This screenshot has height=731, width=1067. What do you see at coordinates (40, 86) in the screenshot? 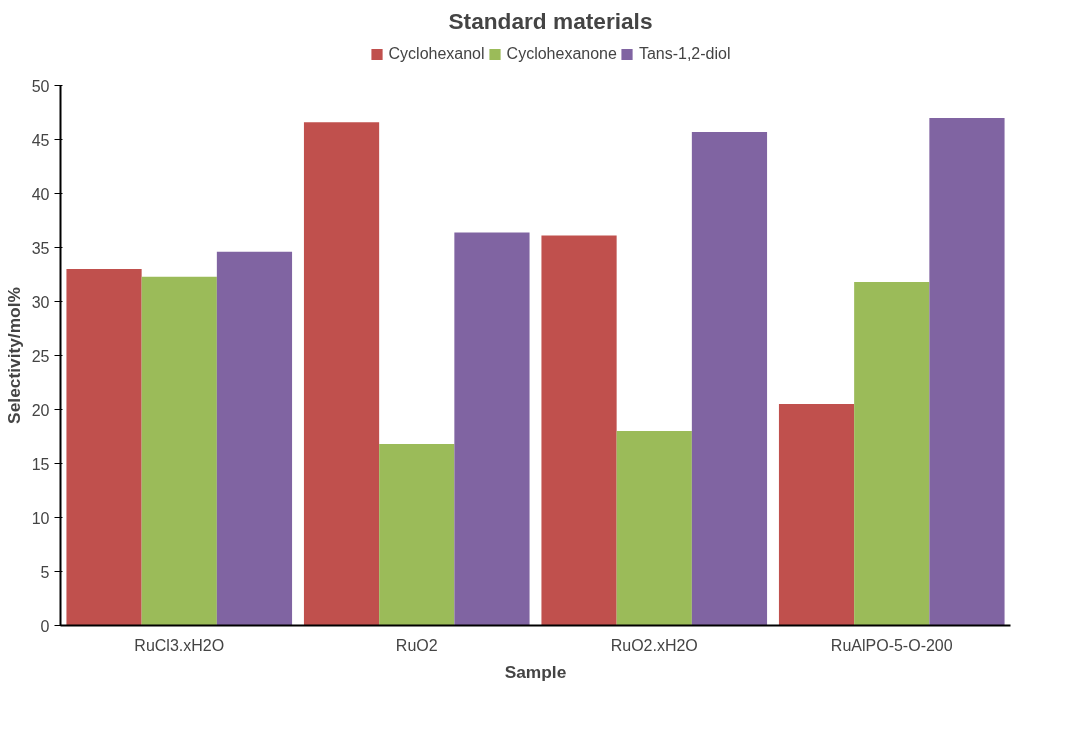
I see `y-tick-label: 50` at bounding box center [40, 86].